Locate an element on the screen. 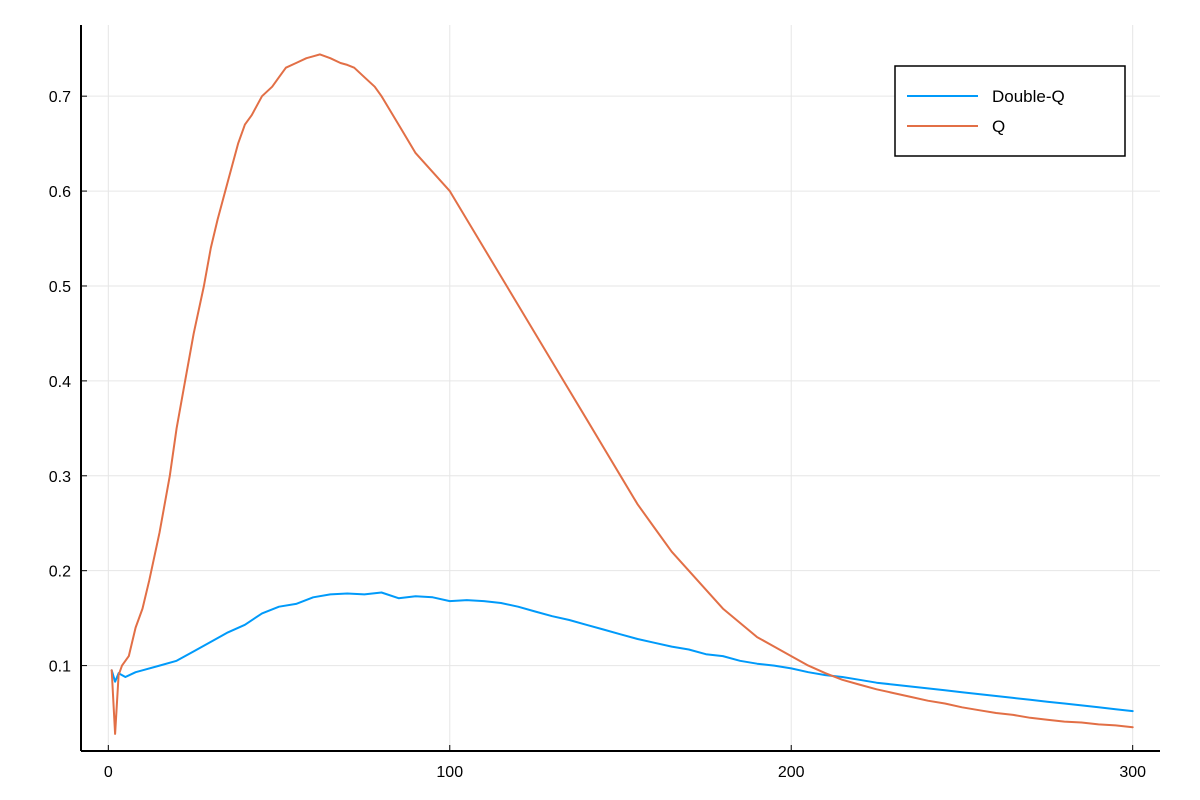 The height and width of the screenshot is (800, 1200). x-tick-label: 0 is located at coordinates (108, 772).